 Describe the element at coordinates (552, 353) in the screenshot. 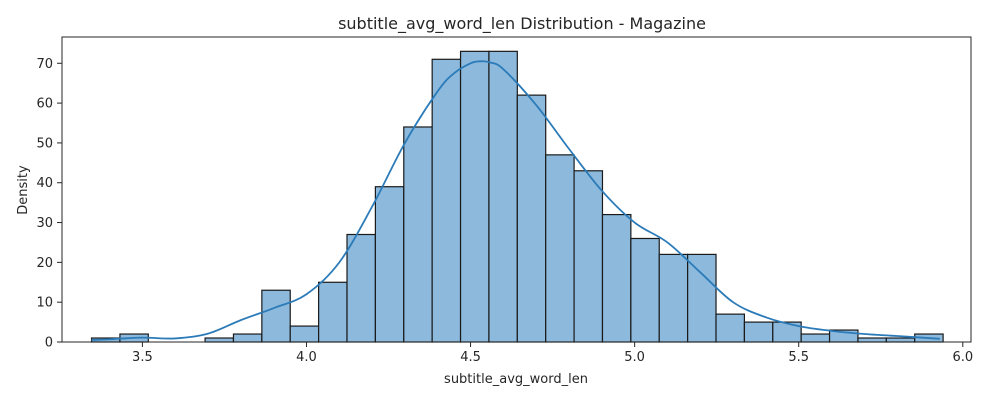

I see `x-axis-ticks: 3.5 4.0 4.5 5.0 5.5 6.0` at that location.